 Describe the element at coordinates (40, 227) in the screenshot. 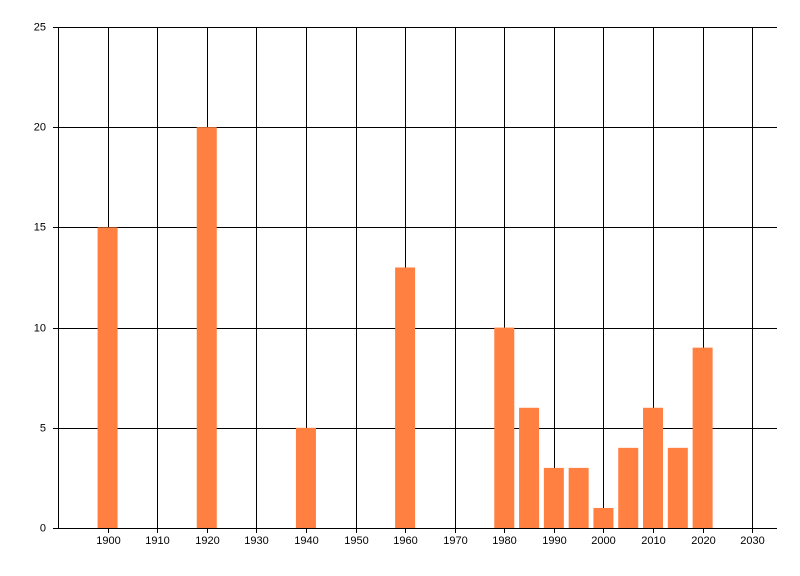

I see `y-tick-label: 15` at that location.